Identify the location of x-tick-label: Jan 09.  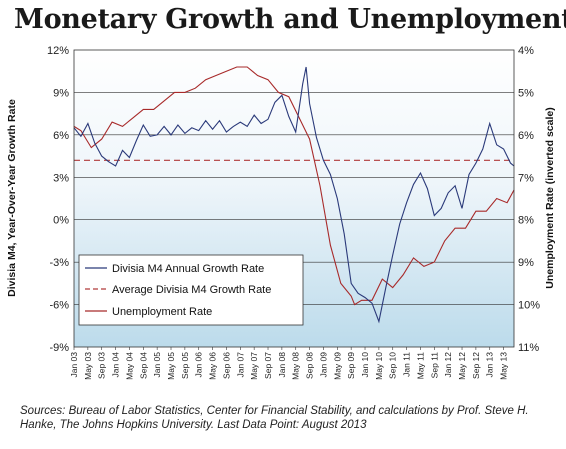
(323, 365).